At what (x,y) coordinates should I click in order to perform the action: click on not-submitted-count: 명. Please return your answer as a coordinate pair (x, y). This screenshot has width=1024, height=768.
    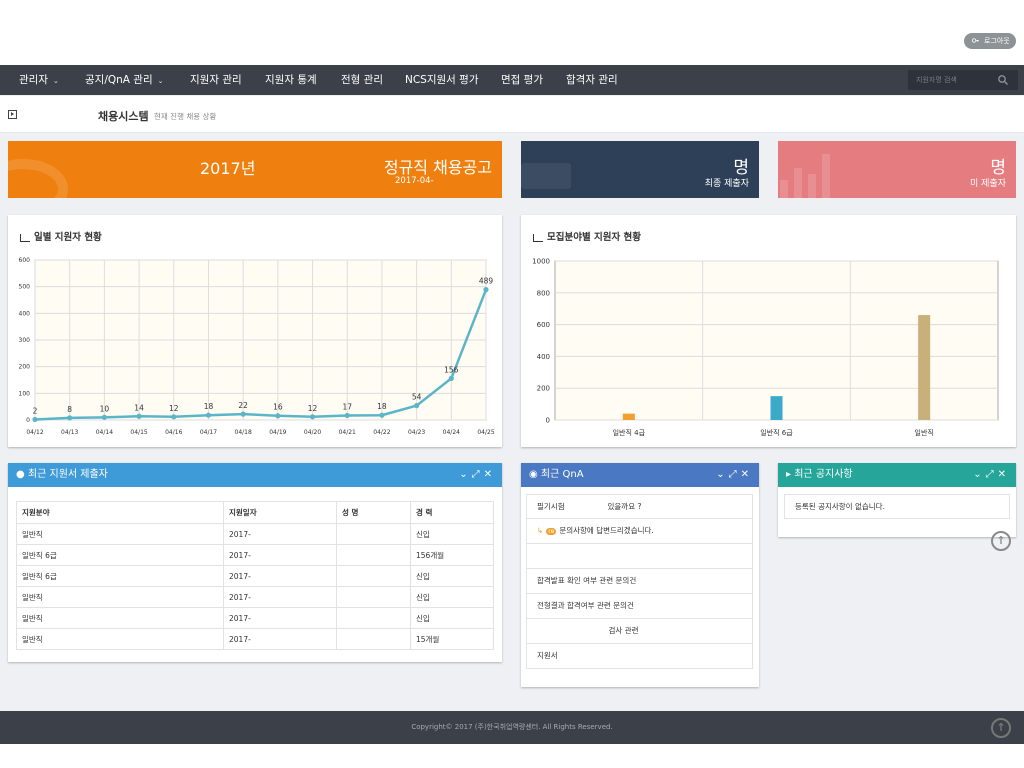
    Looking at the image, I should click on (998, 168).